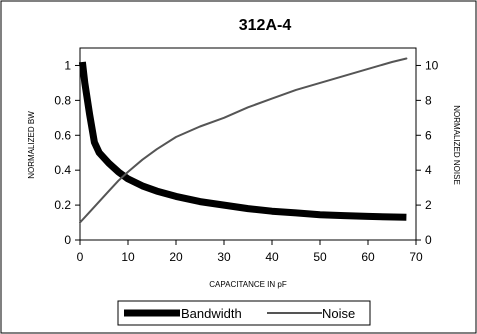 This screenshot has width=477, height=334. I want to click on y-right-tick-label: 10, so click(432, 65).